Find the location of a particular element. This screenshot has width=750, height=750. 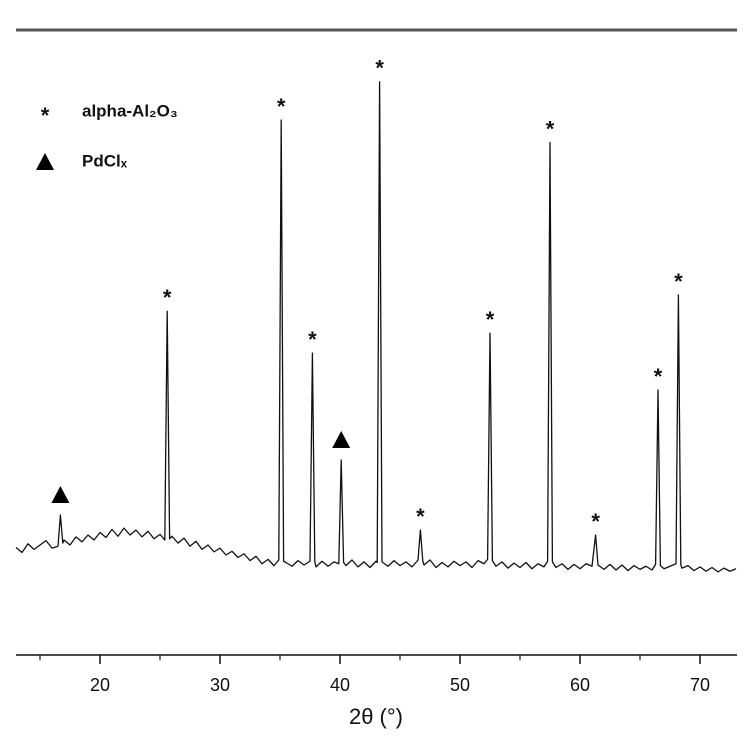

x-tick-label: 30 is located at coordinates (220, 685).